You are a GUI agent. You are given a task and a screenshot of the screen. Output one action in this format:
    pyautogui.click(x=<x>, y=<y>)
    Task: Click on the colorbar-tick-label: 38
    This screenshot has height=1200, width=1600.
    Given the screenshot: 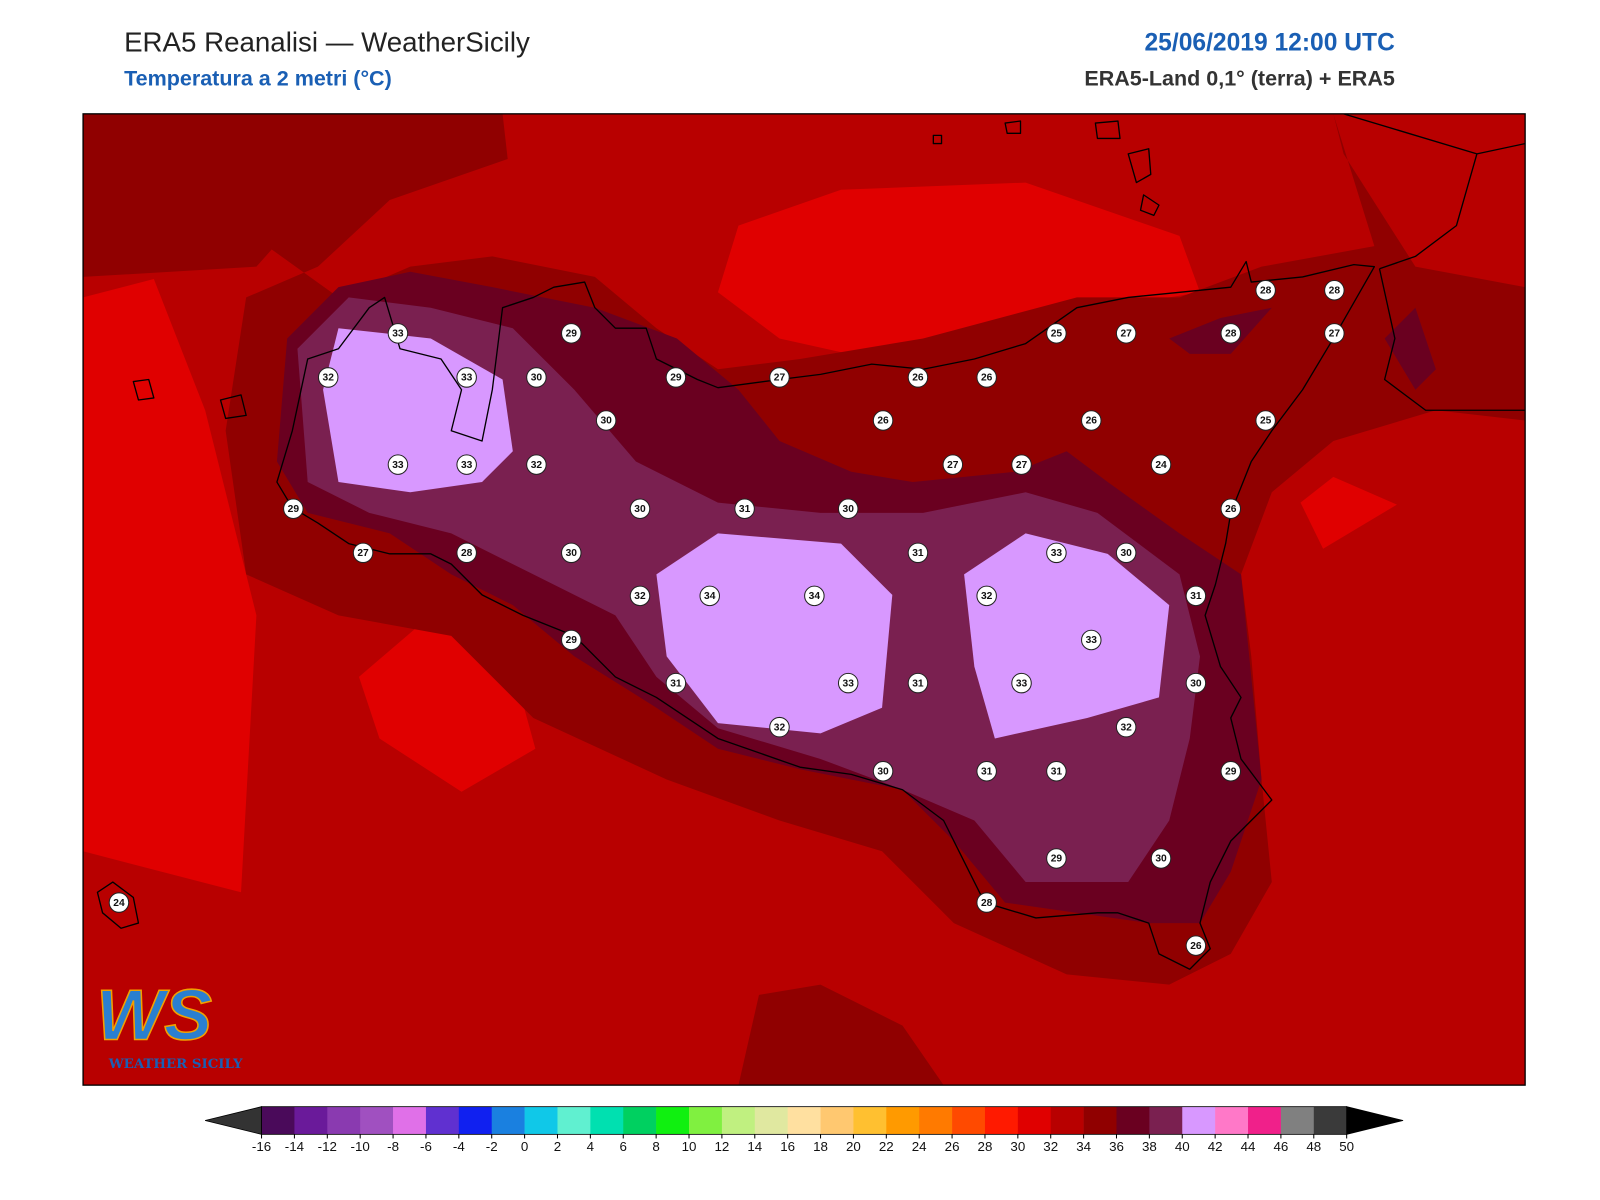 What is the action you would take?
    pyautogui.click(x=1149, y=1146)
    